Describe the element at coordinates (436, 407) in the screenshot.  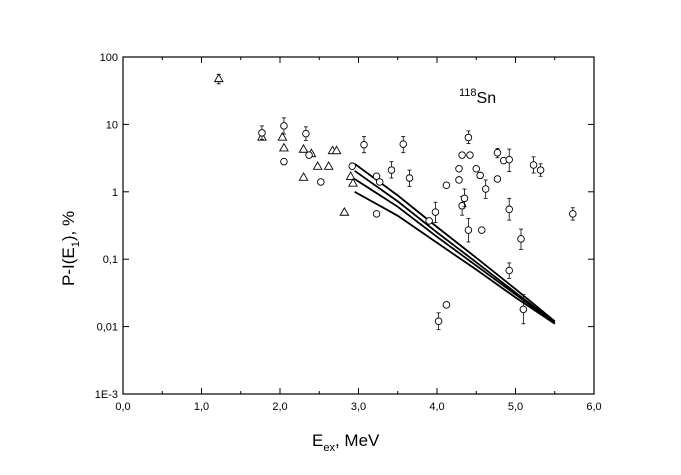
I see `x-tick-label: 4,0` at that location.